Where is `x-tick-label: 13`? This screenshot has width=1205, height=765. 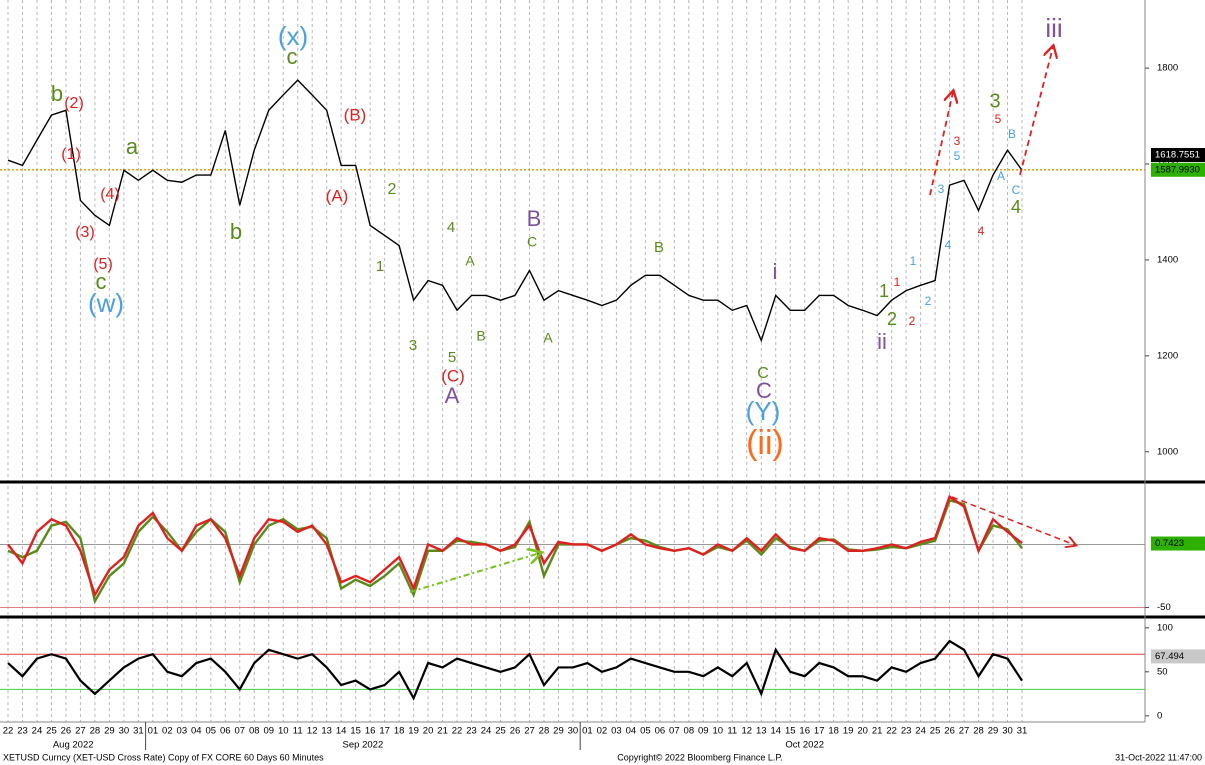 x-tick-label: 13 is located at coordinates (326, 731).